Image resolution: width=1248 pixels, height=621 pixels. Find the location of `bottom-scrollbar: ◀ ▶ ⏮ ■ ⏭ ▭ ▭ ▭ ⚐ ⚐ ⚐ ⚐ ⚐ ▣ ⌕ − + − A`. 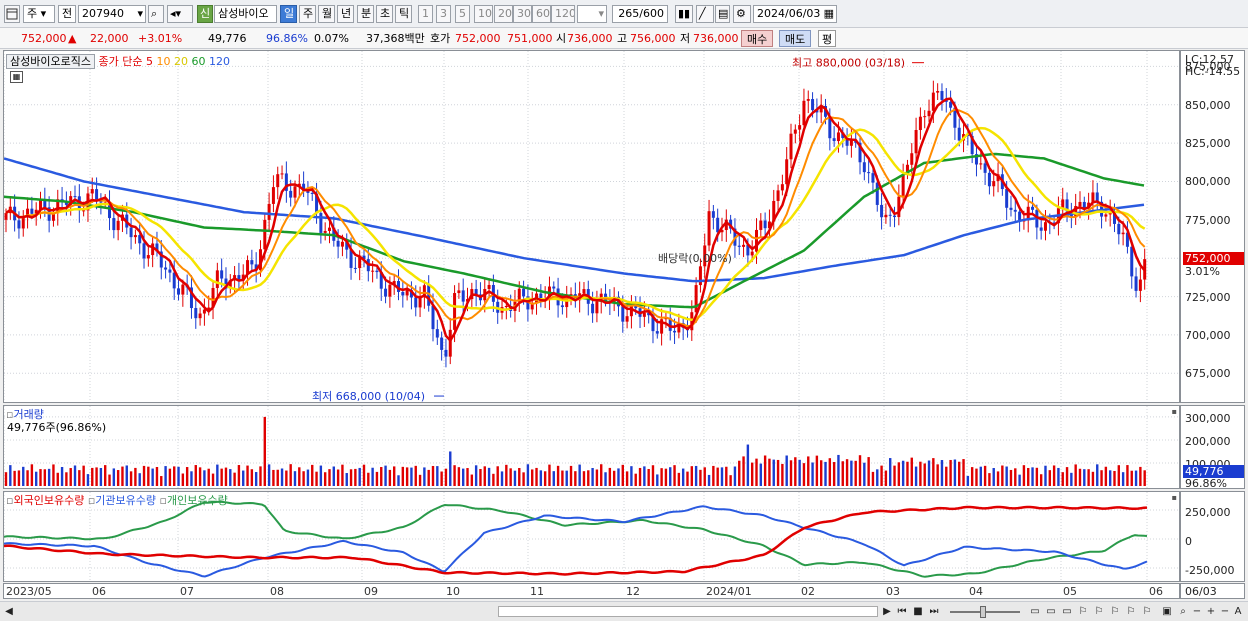

bottom-scrollbar: ◀ ▶ ⏮ ■ ⏭ ▭ ▭ ▭ ⚐ ⚐ ⚐ ⚐ ⚐ ▣ ⌕ − + − A is located at coordinates (624, 611).